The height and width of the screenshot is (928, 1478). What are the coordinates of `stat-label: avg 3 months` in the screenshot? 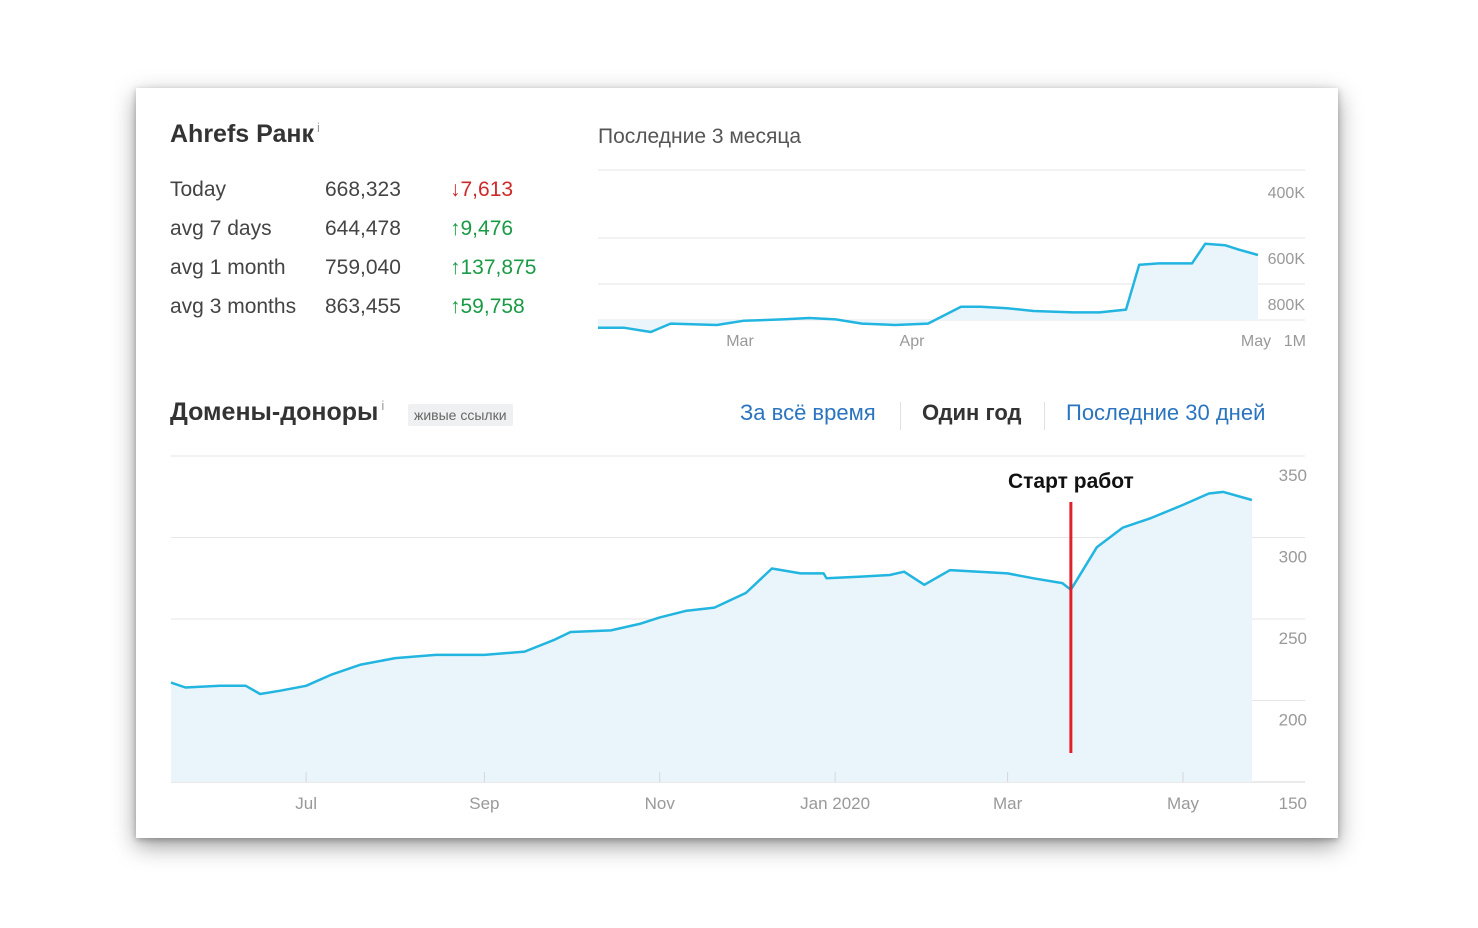 It's located at (233, 306).